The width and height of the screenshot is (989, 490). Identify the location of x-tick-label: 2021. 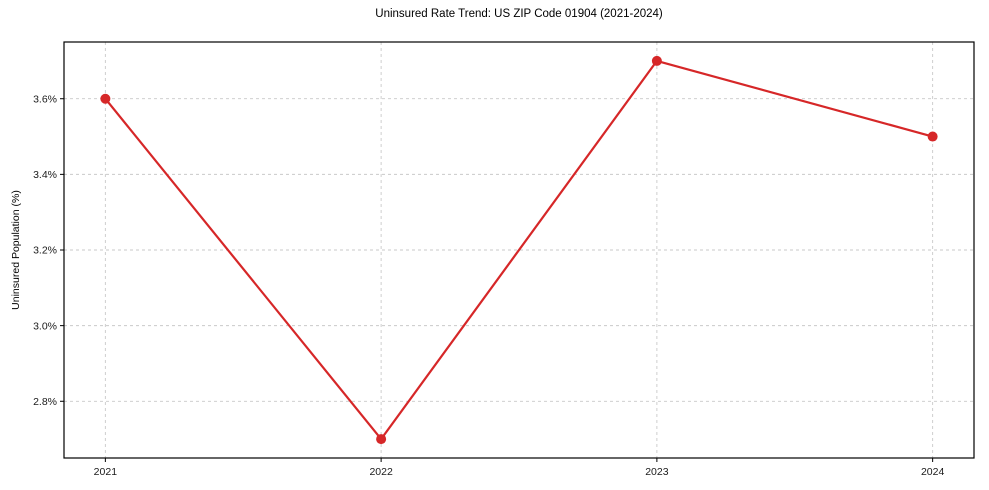
(106, 472).